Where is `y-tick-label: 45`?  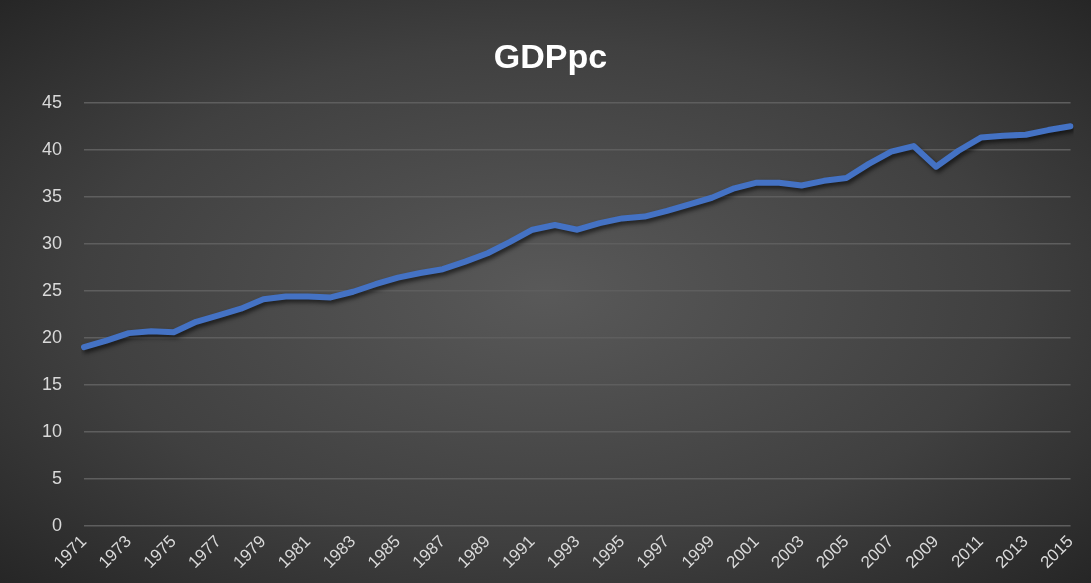 y-tick-label: 45 is located at coordinates (52, 101).